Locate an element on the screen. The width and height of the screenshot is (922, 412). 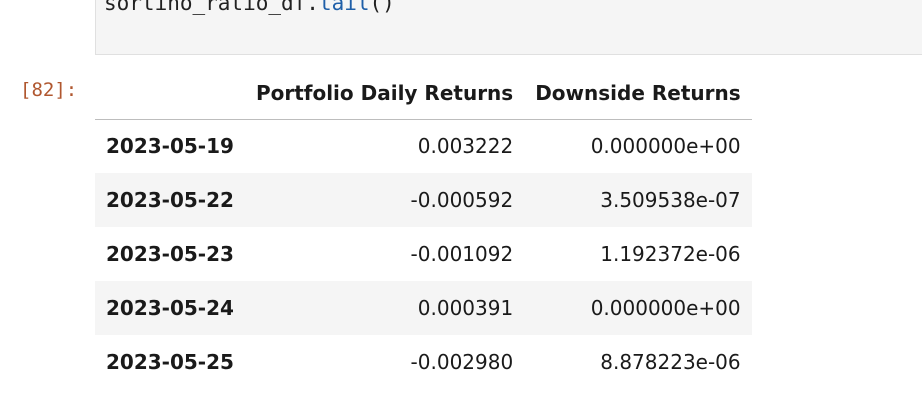
table-row: 2023-05-25 -0.002980 8.878223e-06 is located at coordinates (423, 362).